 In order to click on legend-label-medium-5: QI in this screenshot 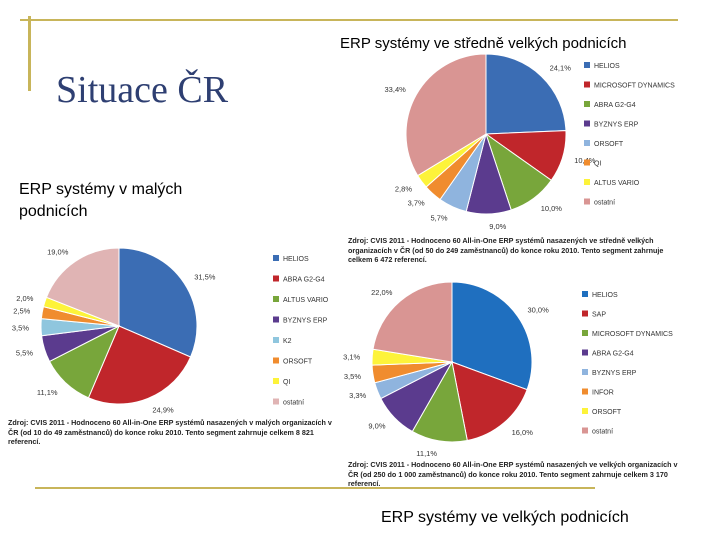, I will do `click(597, 164)`.